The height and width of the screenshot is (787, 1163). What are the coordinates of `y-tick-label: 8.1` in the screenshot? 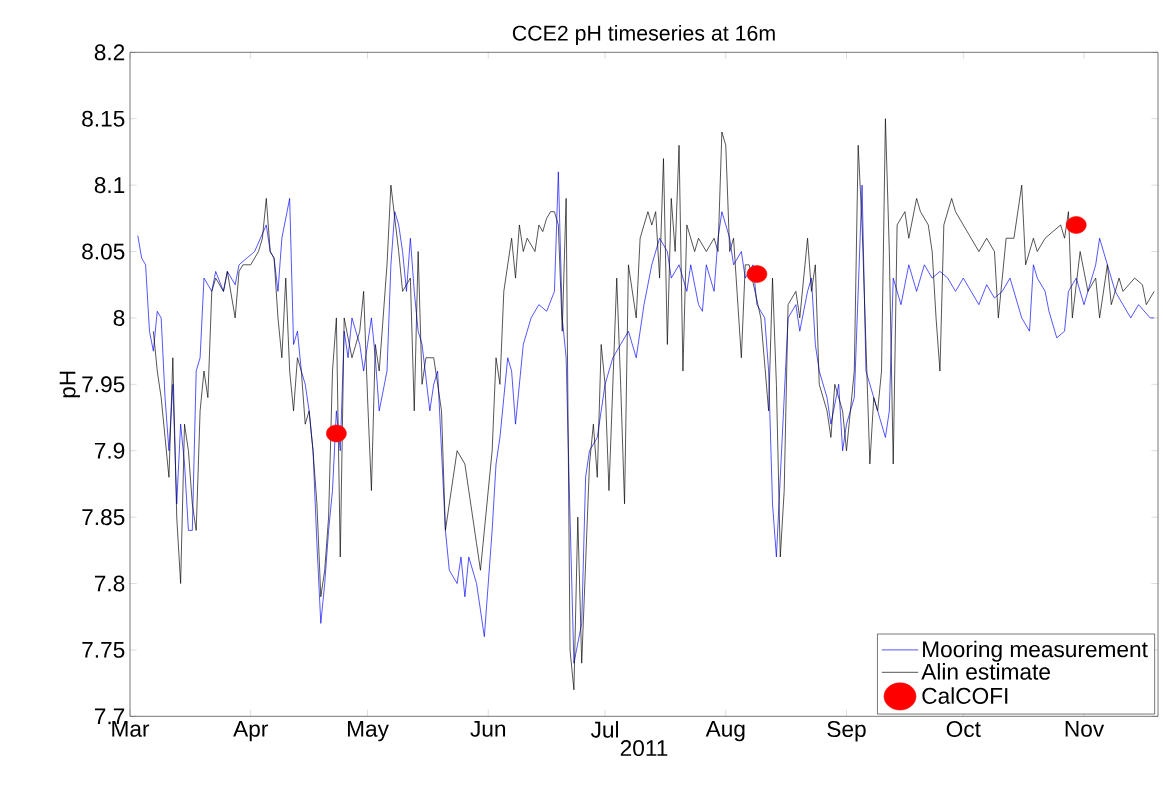 It's located at (109, 185).